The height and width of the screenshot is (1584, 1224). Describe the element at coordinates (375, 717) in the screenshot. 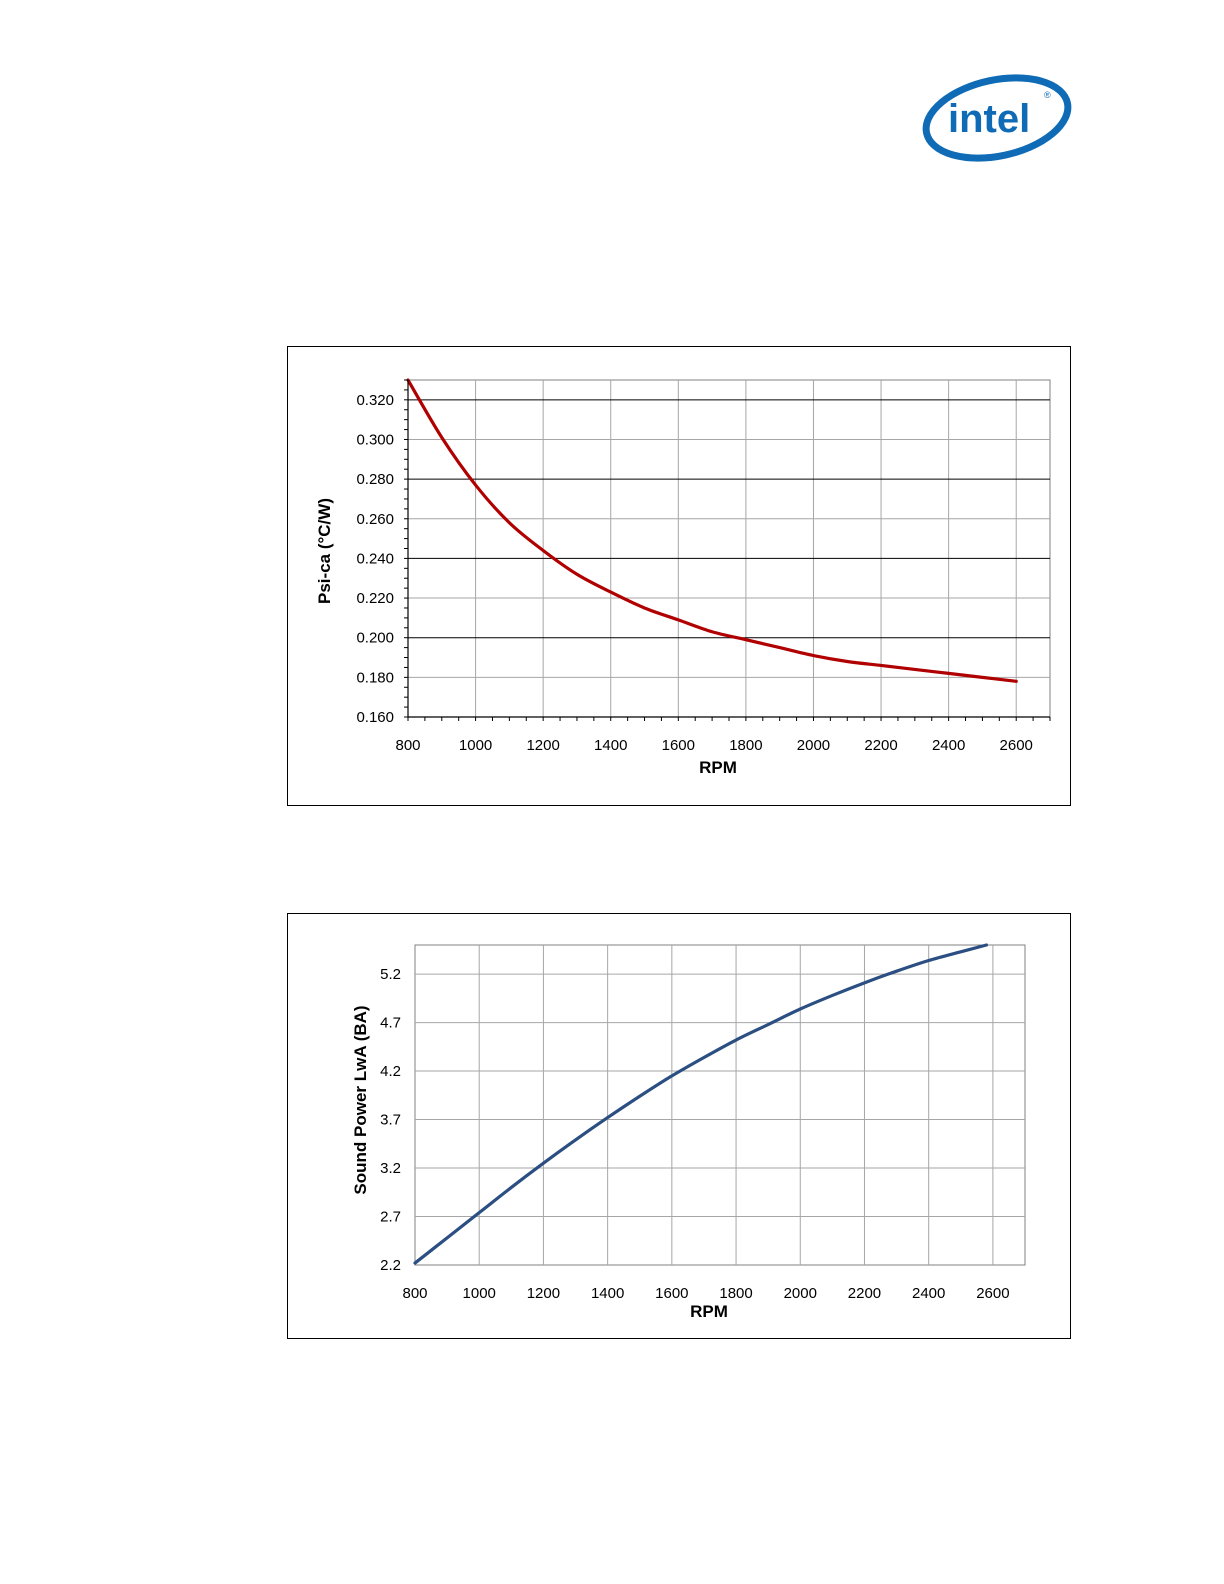

I see `y-tick-label: 0.160` at that location.